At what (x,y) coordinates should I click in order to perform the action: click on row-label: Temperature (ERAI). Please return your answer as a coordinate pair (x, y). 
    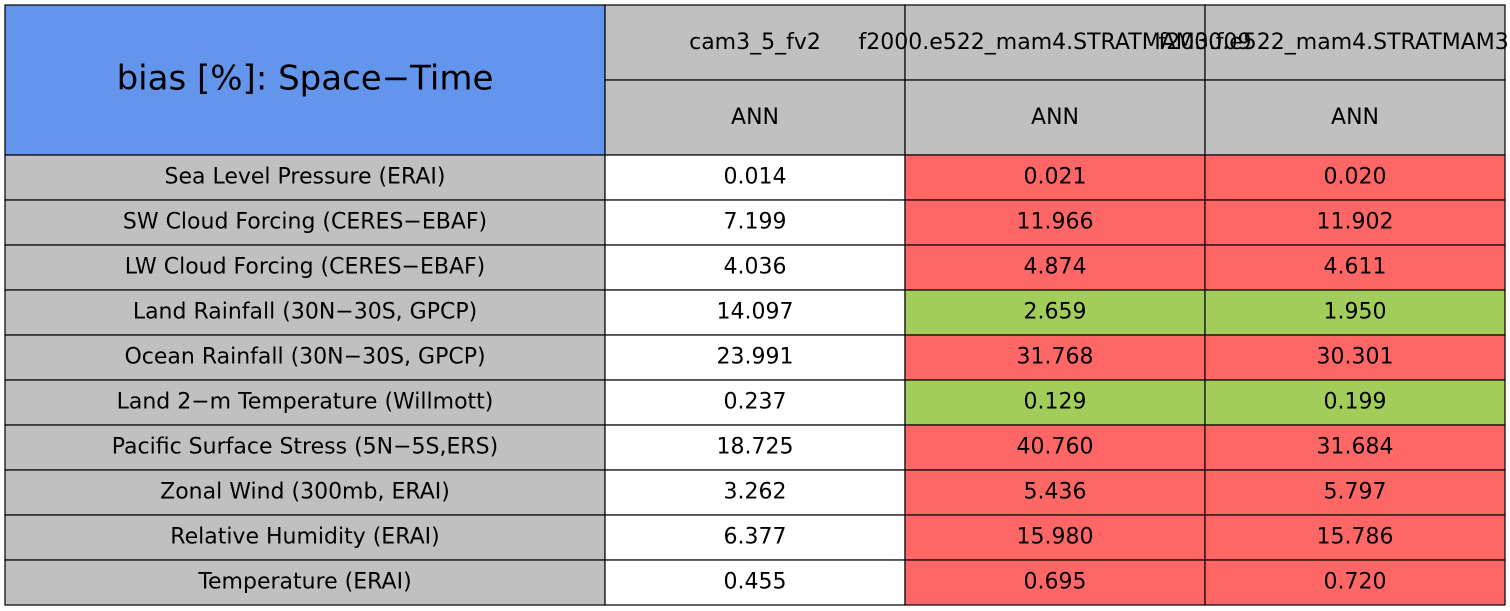
    Looking at the image, I should click on (304, 582).